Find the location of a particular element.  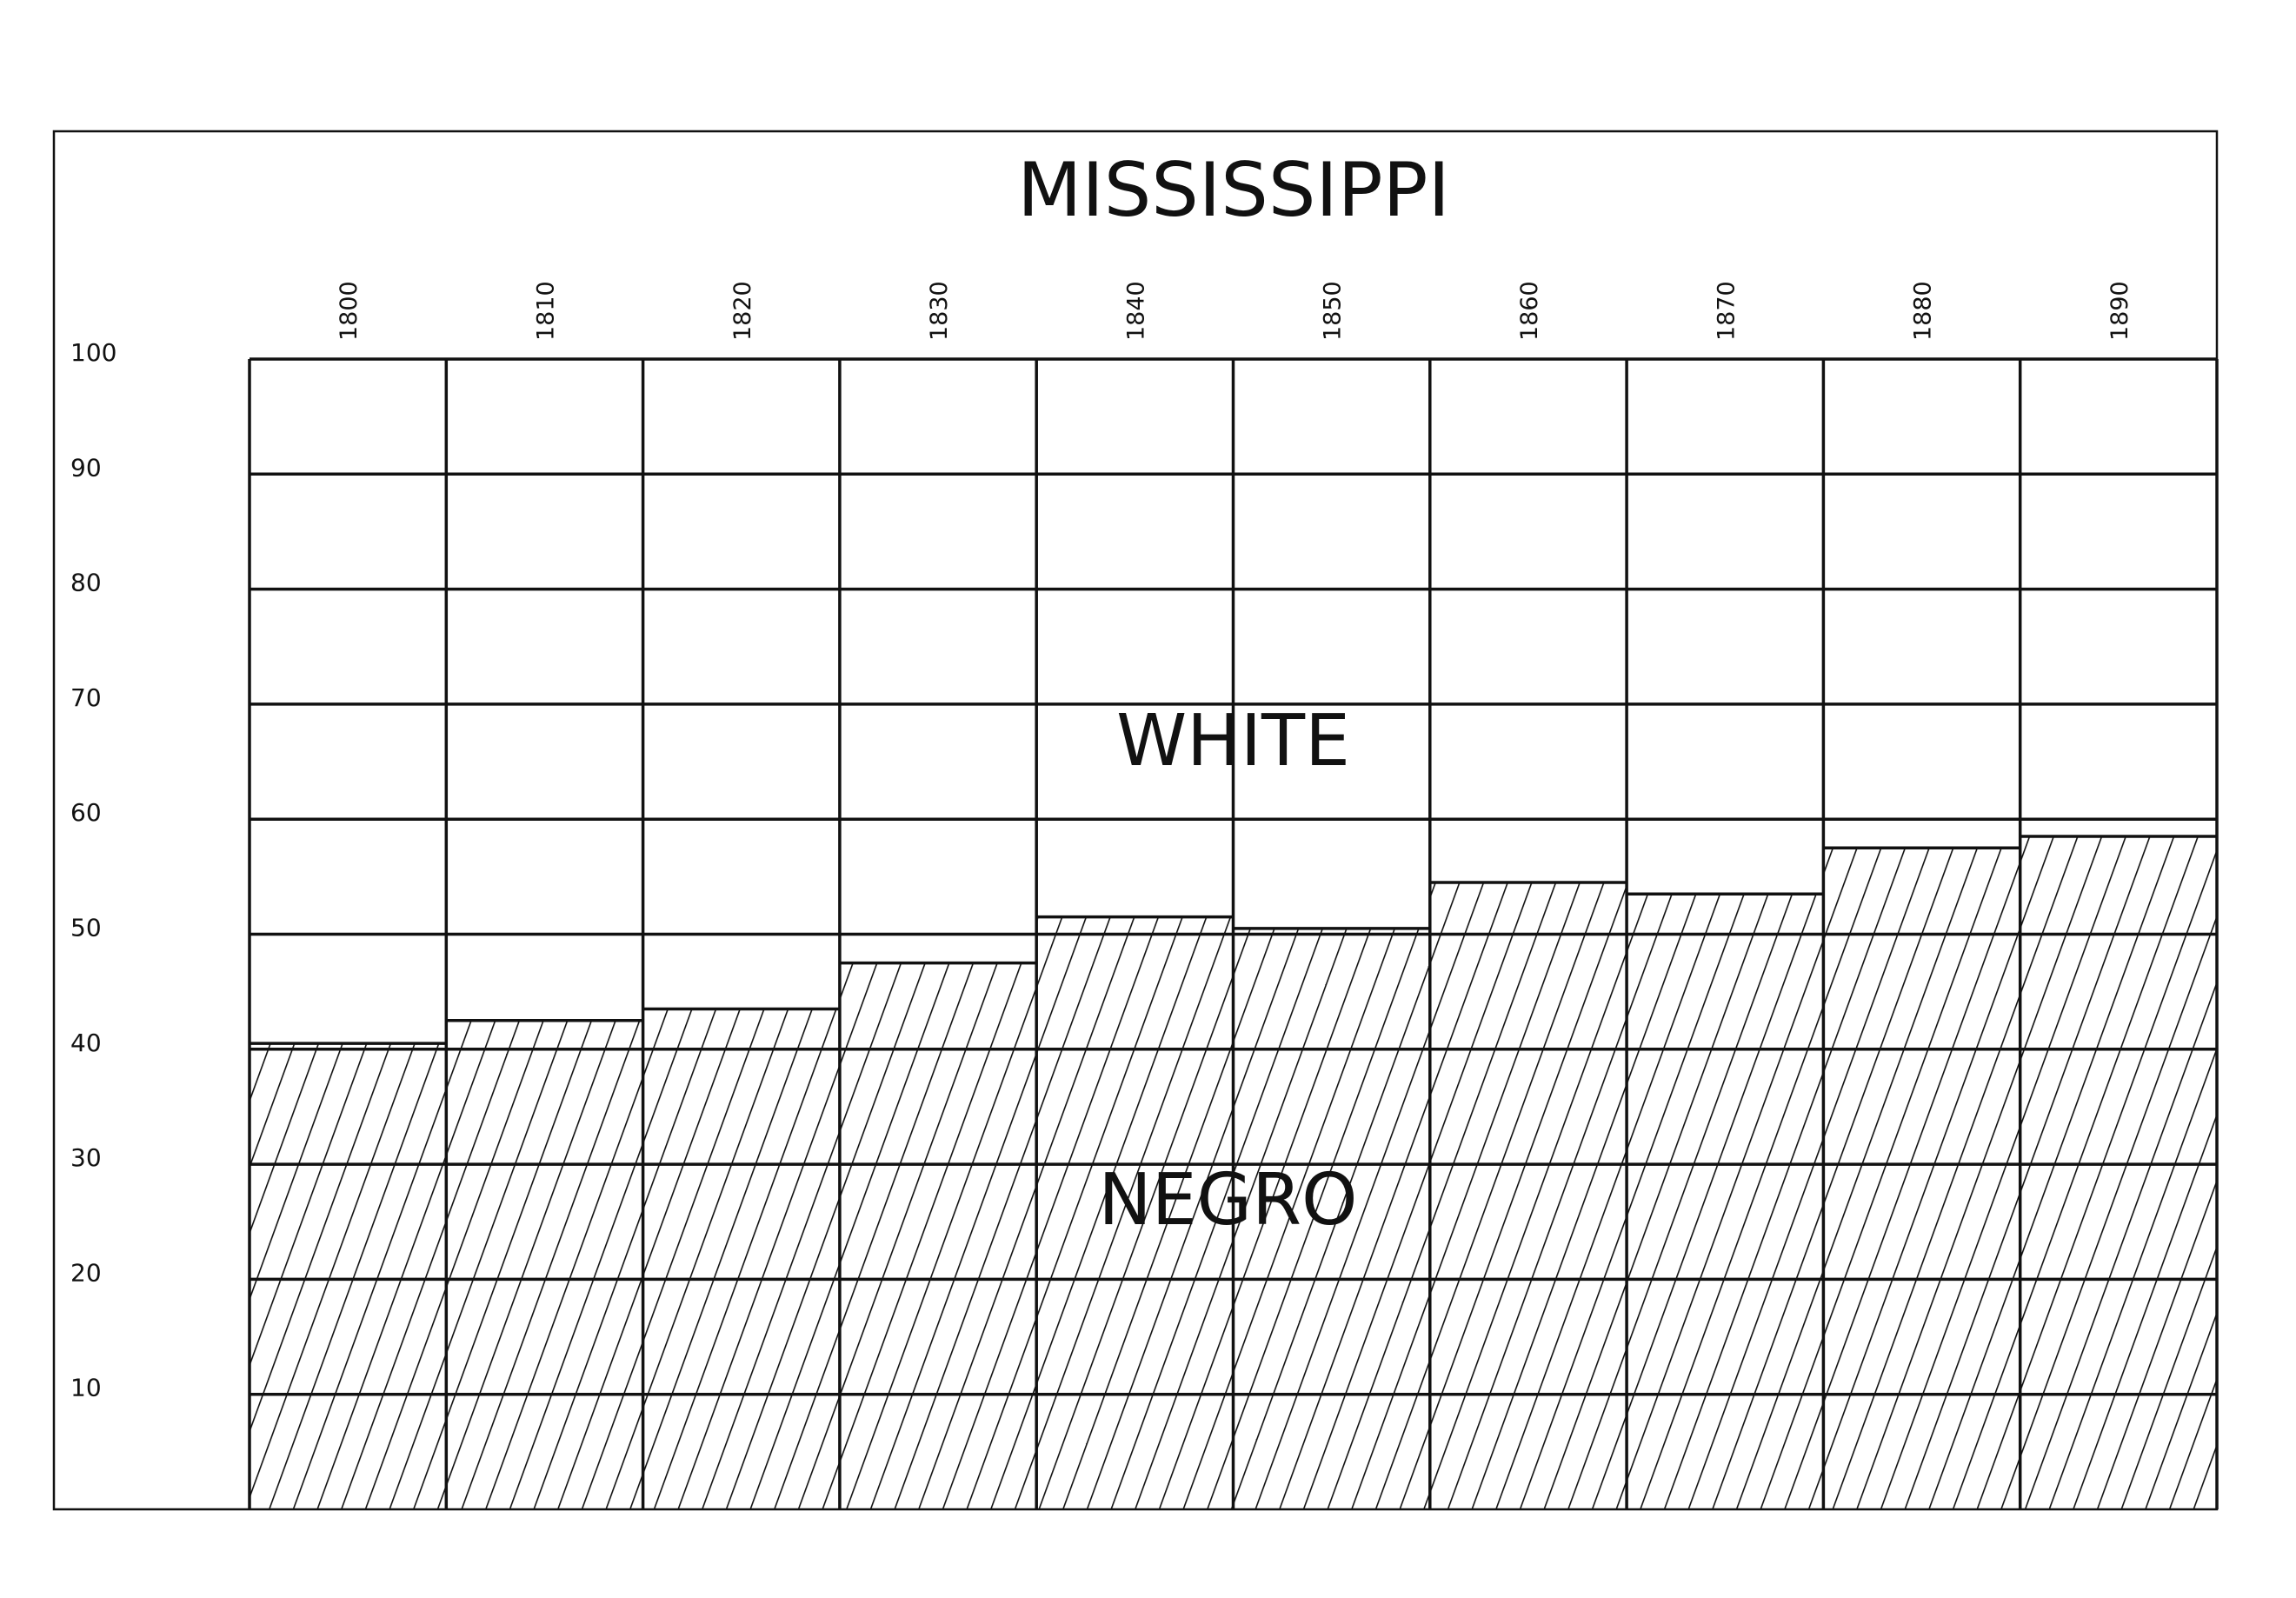

y-tick-label-70: 70 is located at coordinates (86, 697).